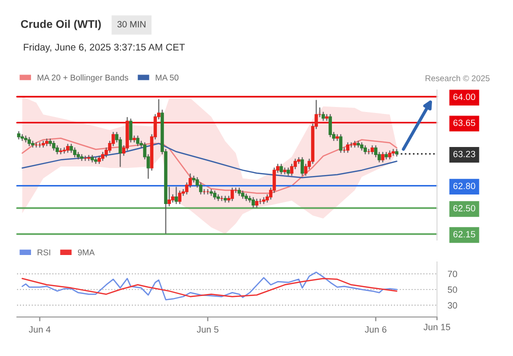 Image resolution: width=513 pixels, height=356 pixels. I want to click on chart-subtitle: Friday, June 6, 2025 3:37:15 AM CET, so click(104, 48).